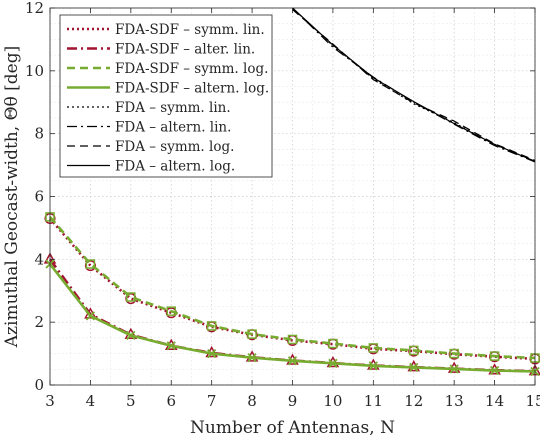 The image size is (540, 436). I want to click on x-tick-label: 15, so click(532, 401).